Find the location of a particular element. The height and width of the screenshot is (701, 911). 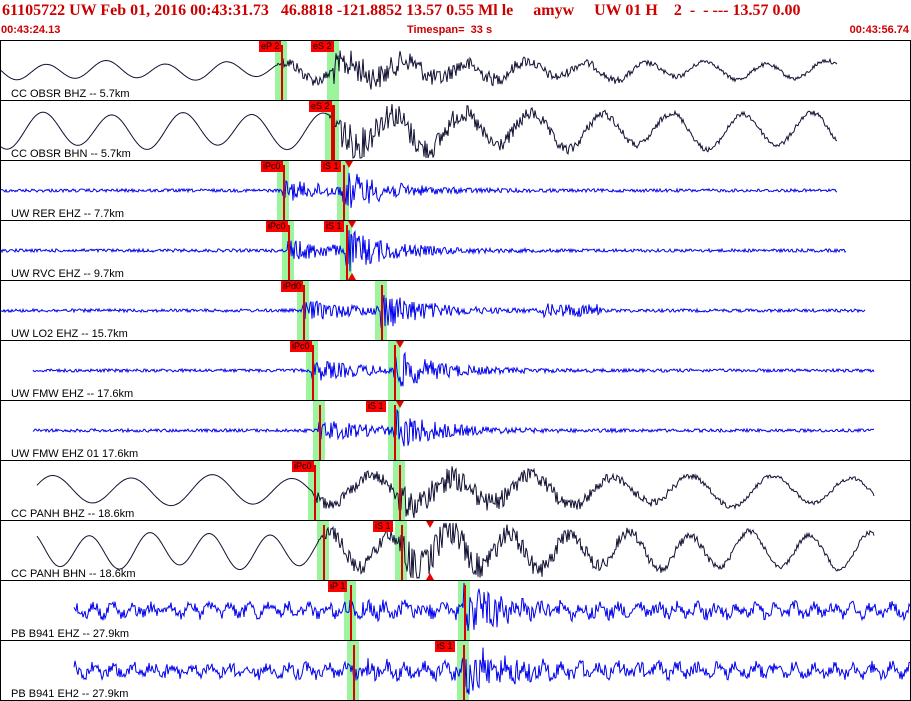

channel-label: UW RVC EHZ -- 9.7km is located at coordinates (67, 274).